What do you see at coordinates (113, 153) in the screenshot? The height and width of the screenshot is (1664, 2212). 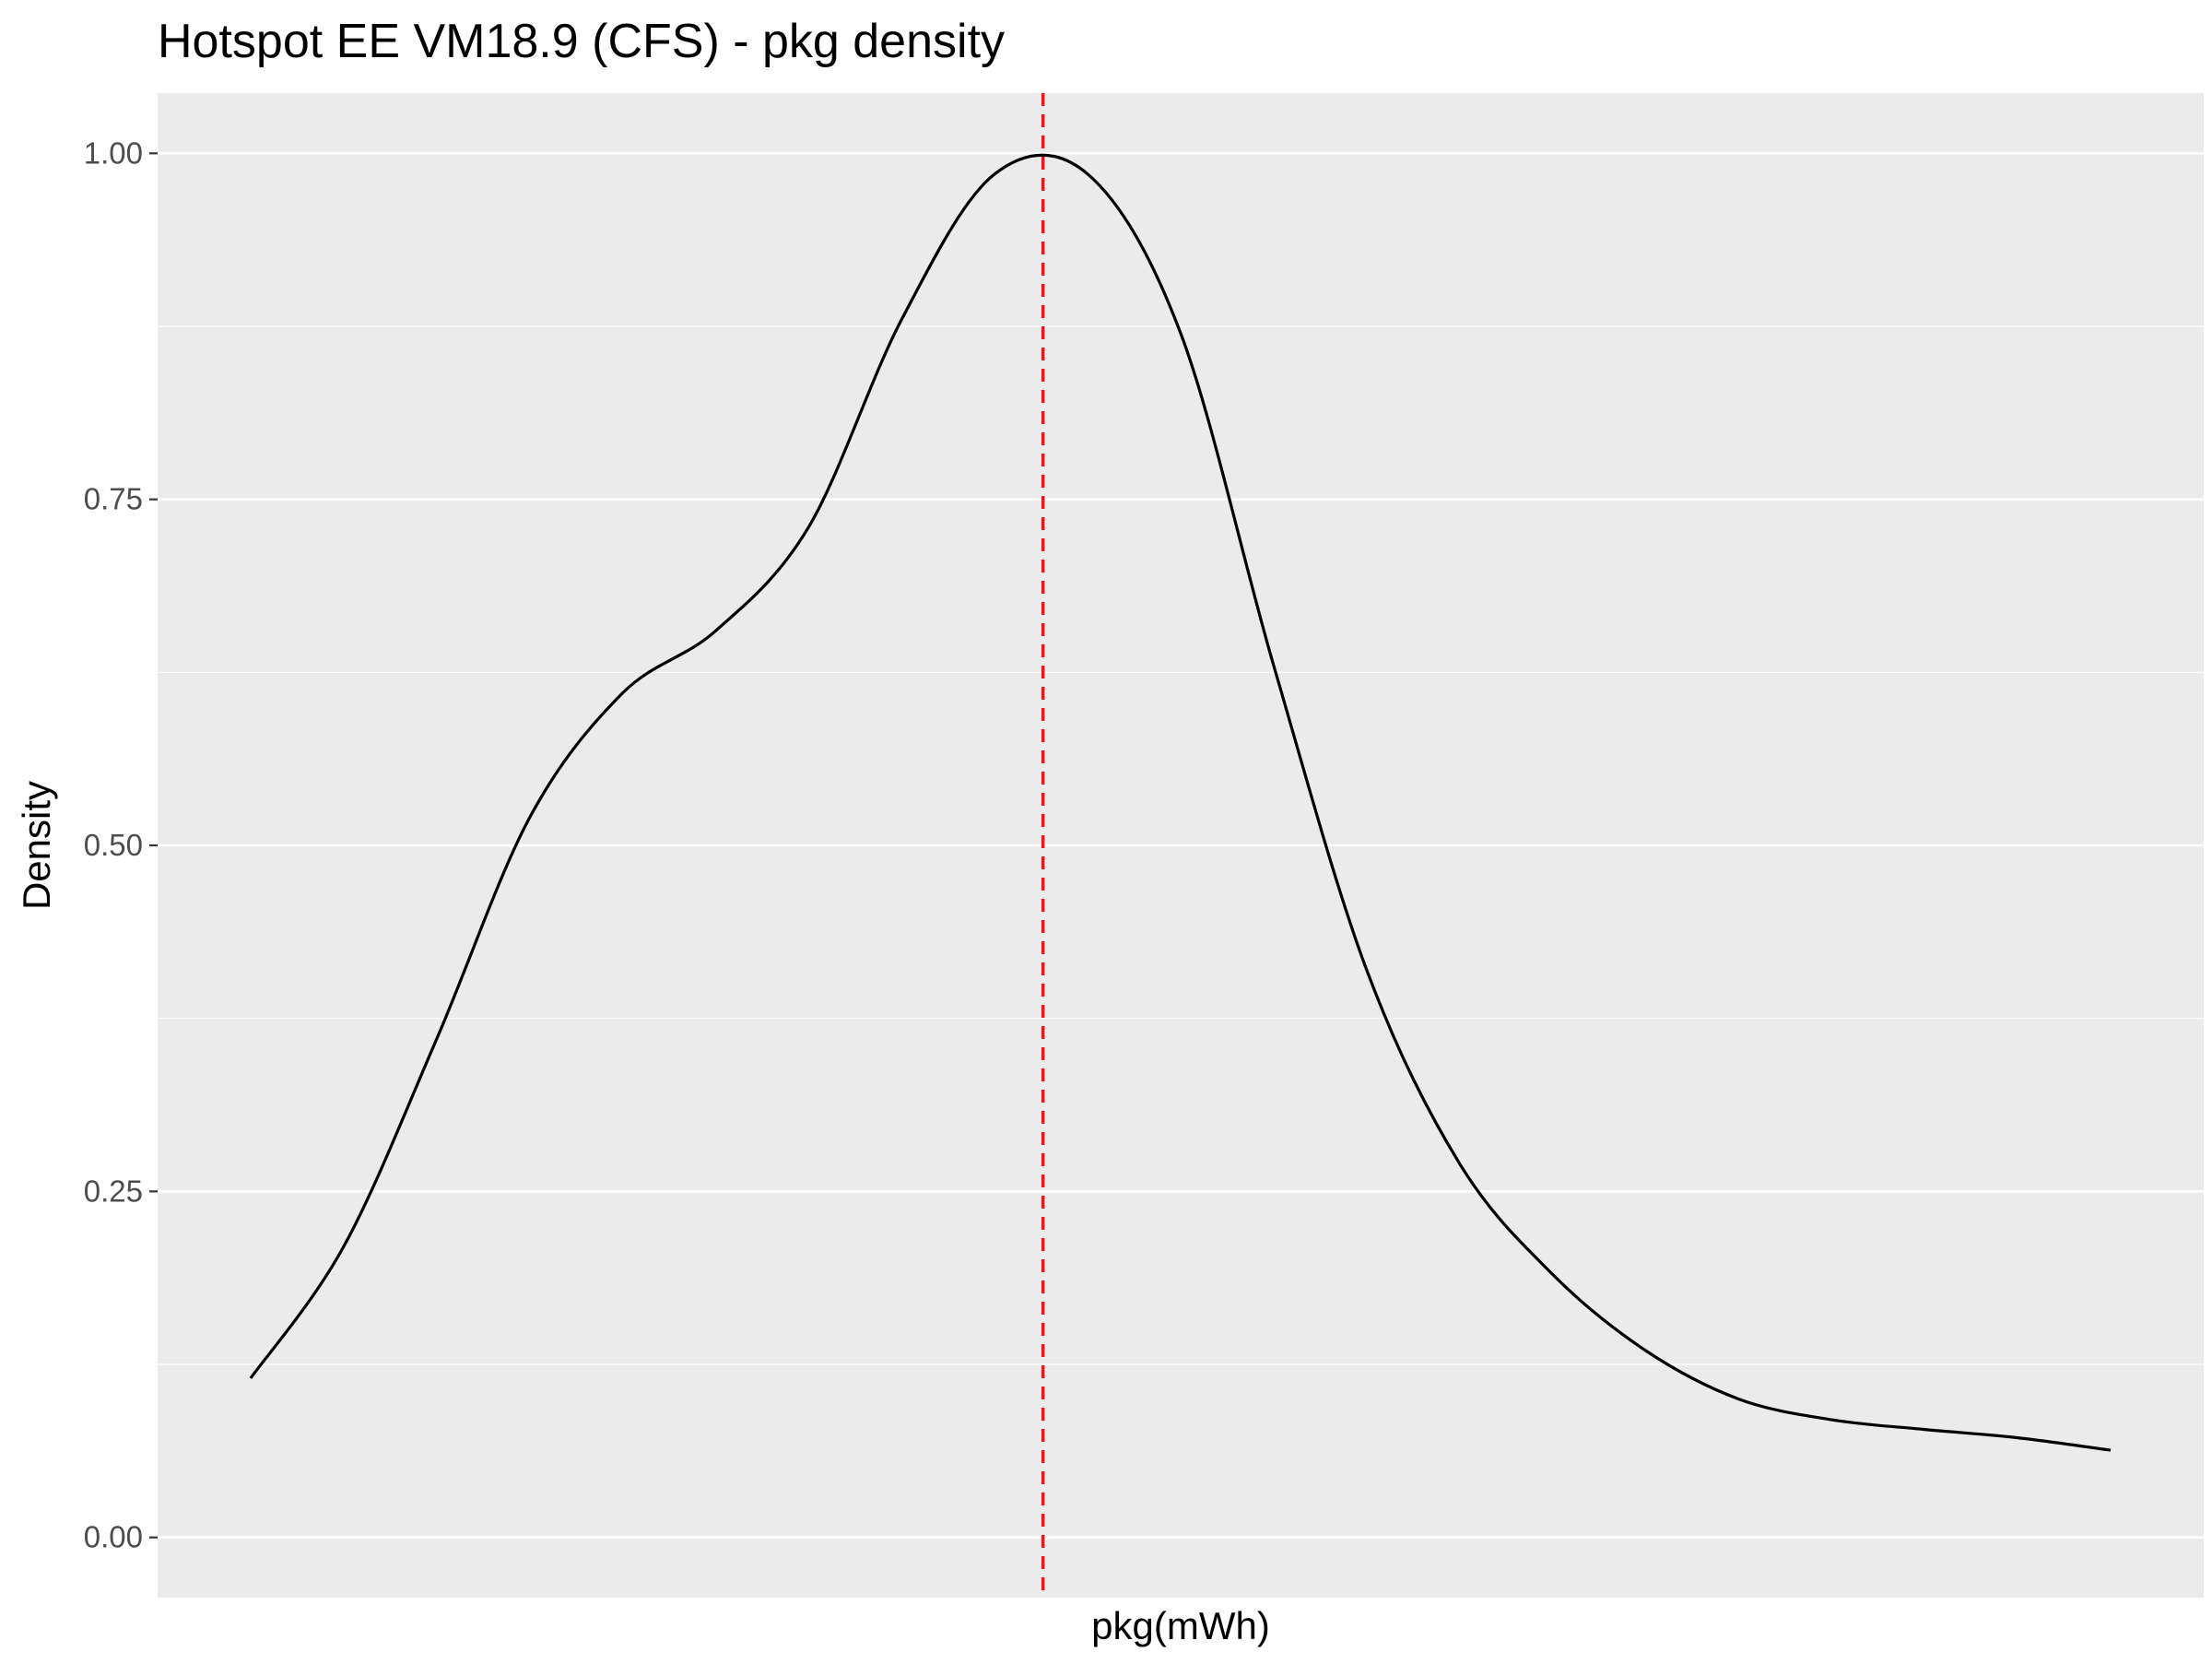 I see `y-tick-label: 1.00` at bounding box center [113, 153].